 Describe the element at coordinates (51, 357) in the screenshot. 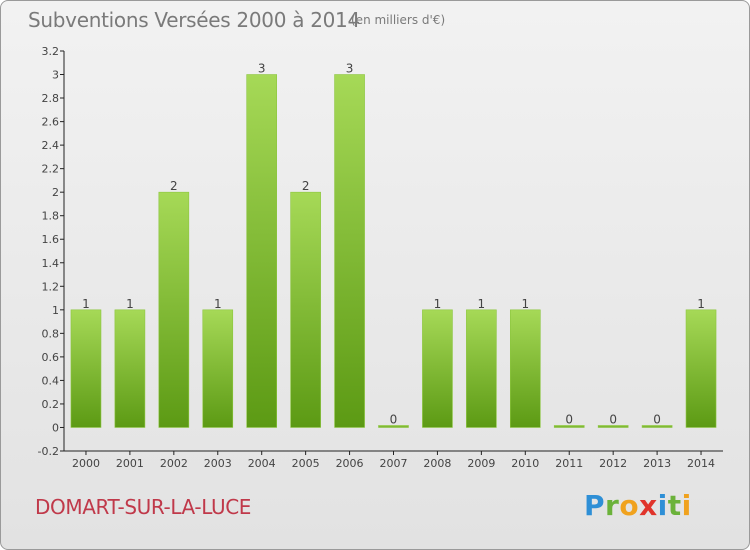

I see `y-tick-label: 0.6` at that location.